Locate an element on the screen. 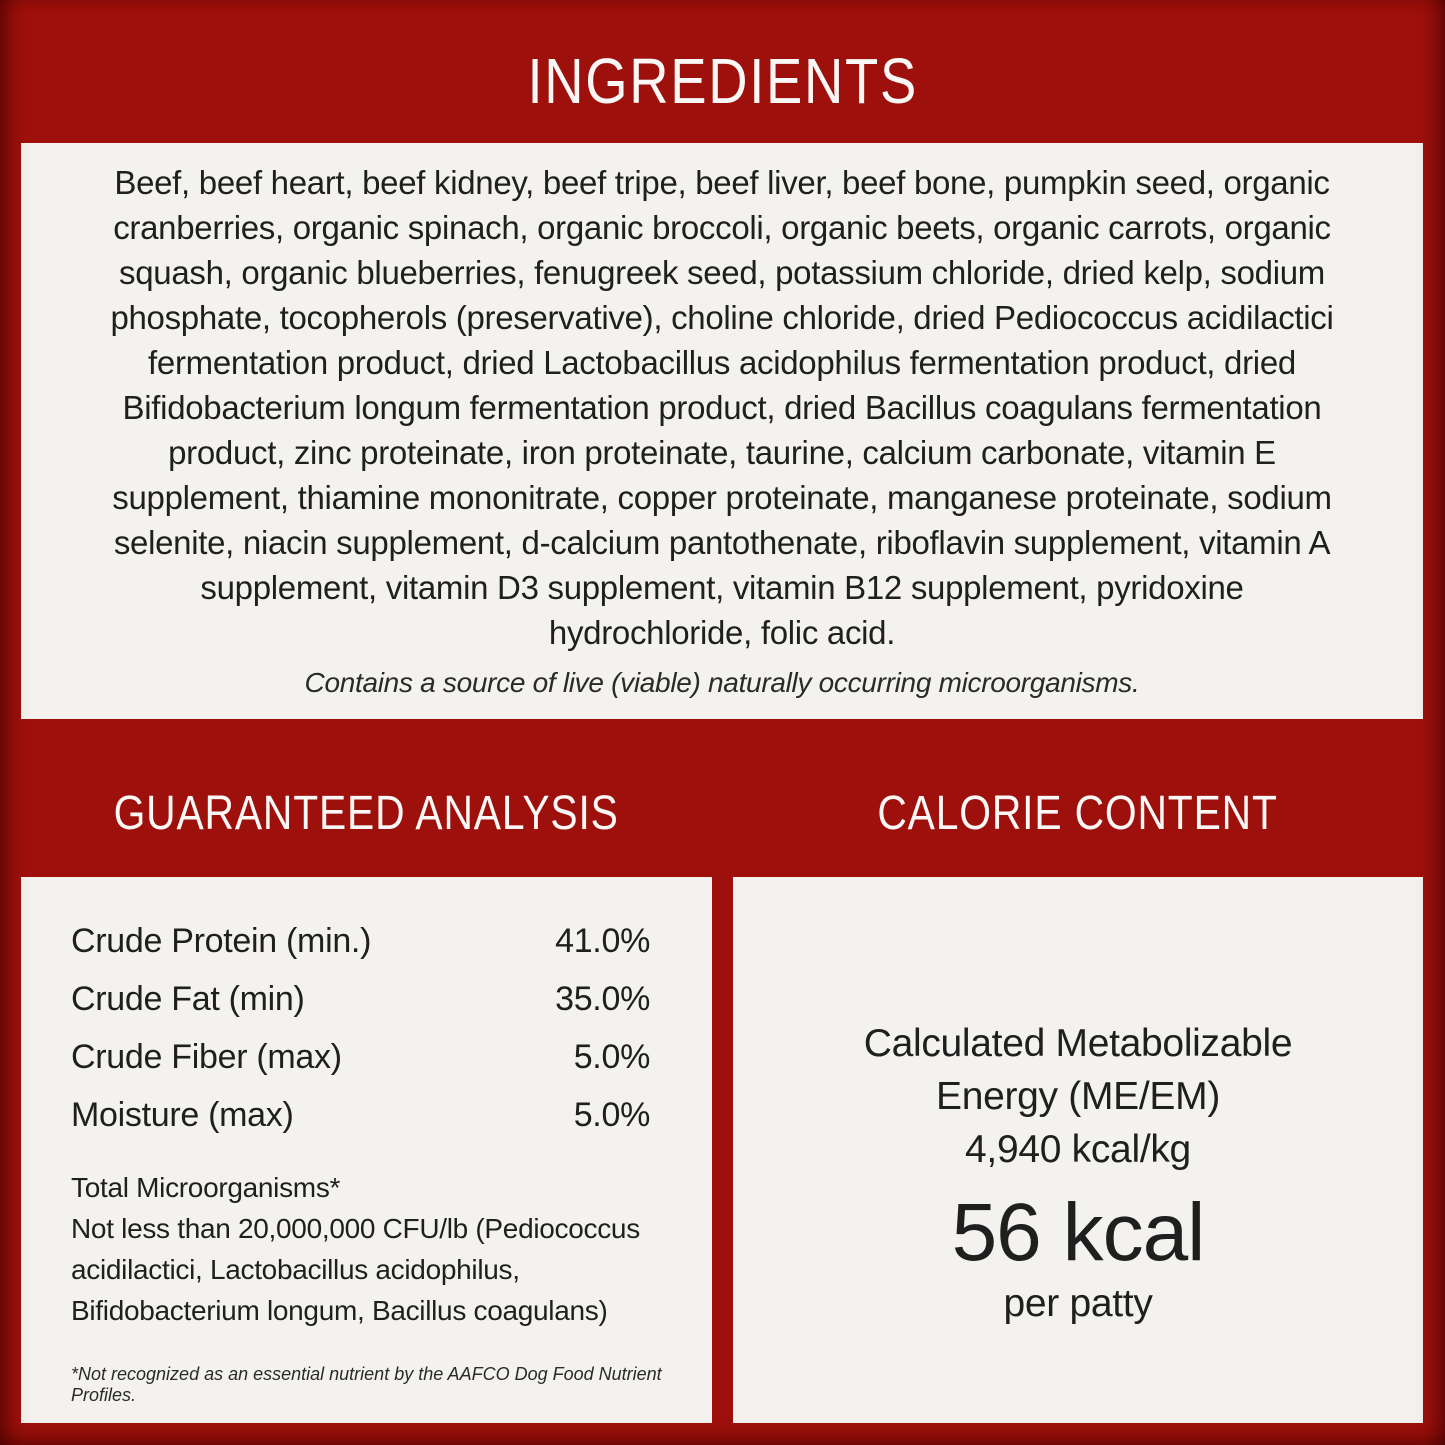 The image size is (1445, 1445). analysis-value: 41.0% is located at coordinates (602, 941).